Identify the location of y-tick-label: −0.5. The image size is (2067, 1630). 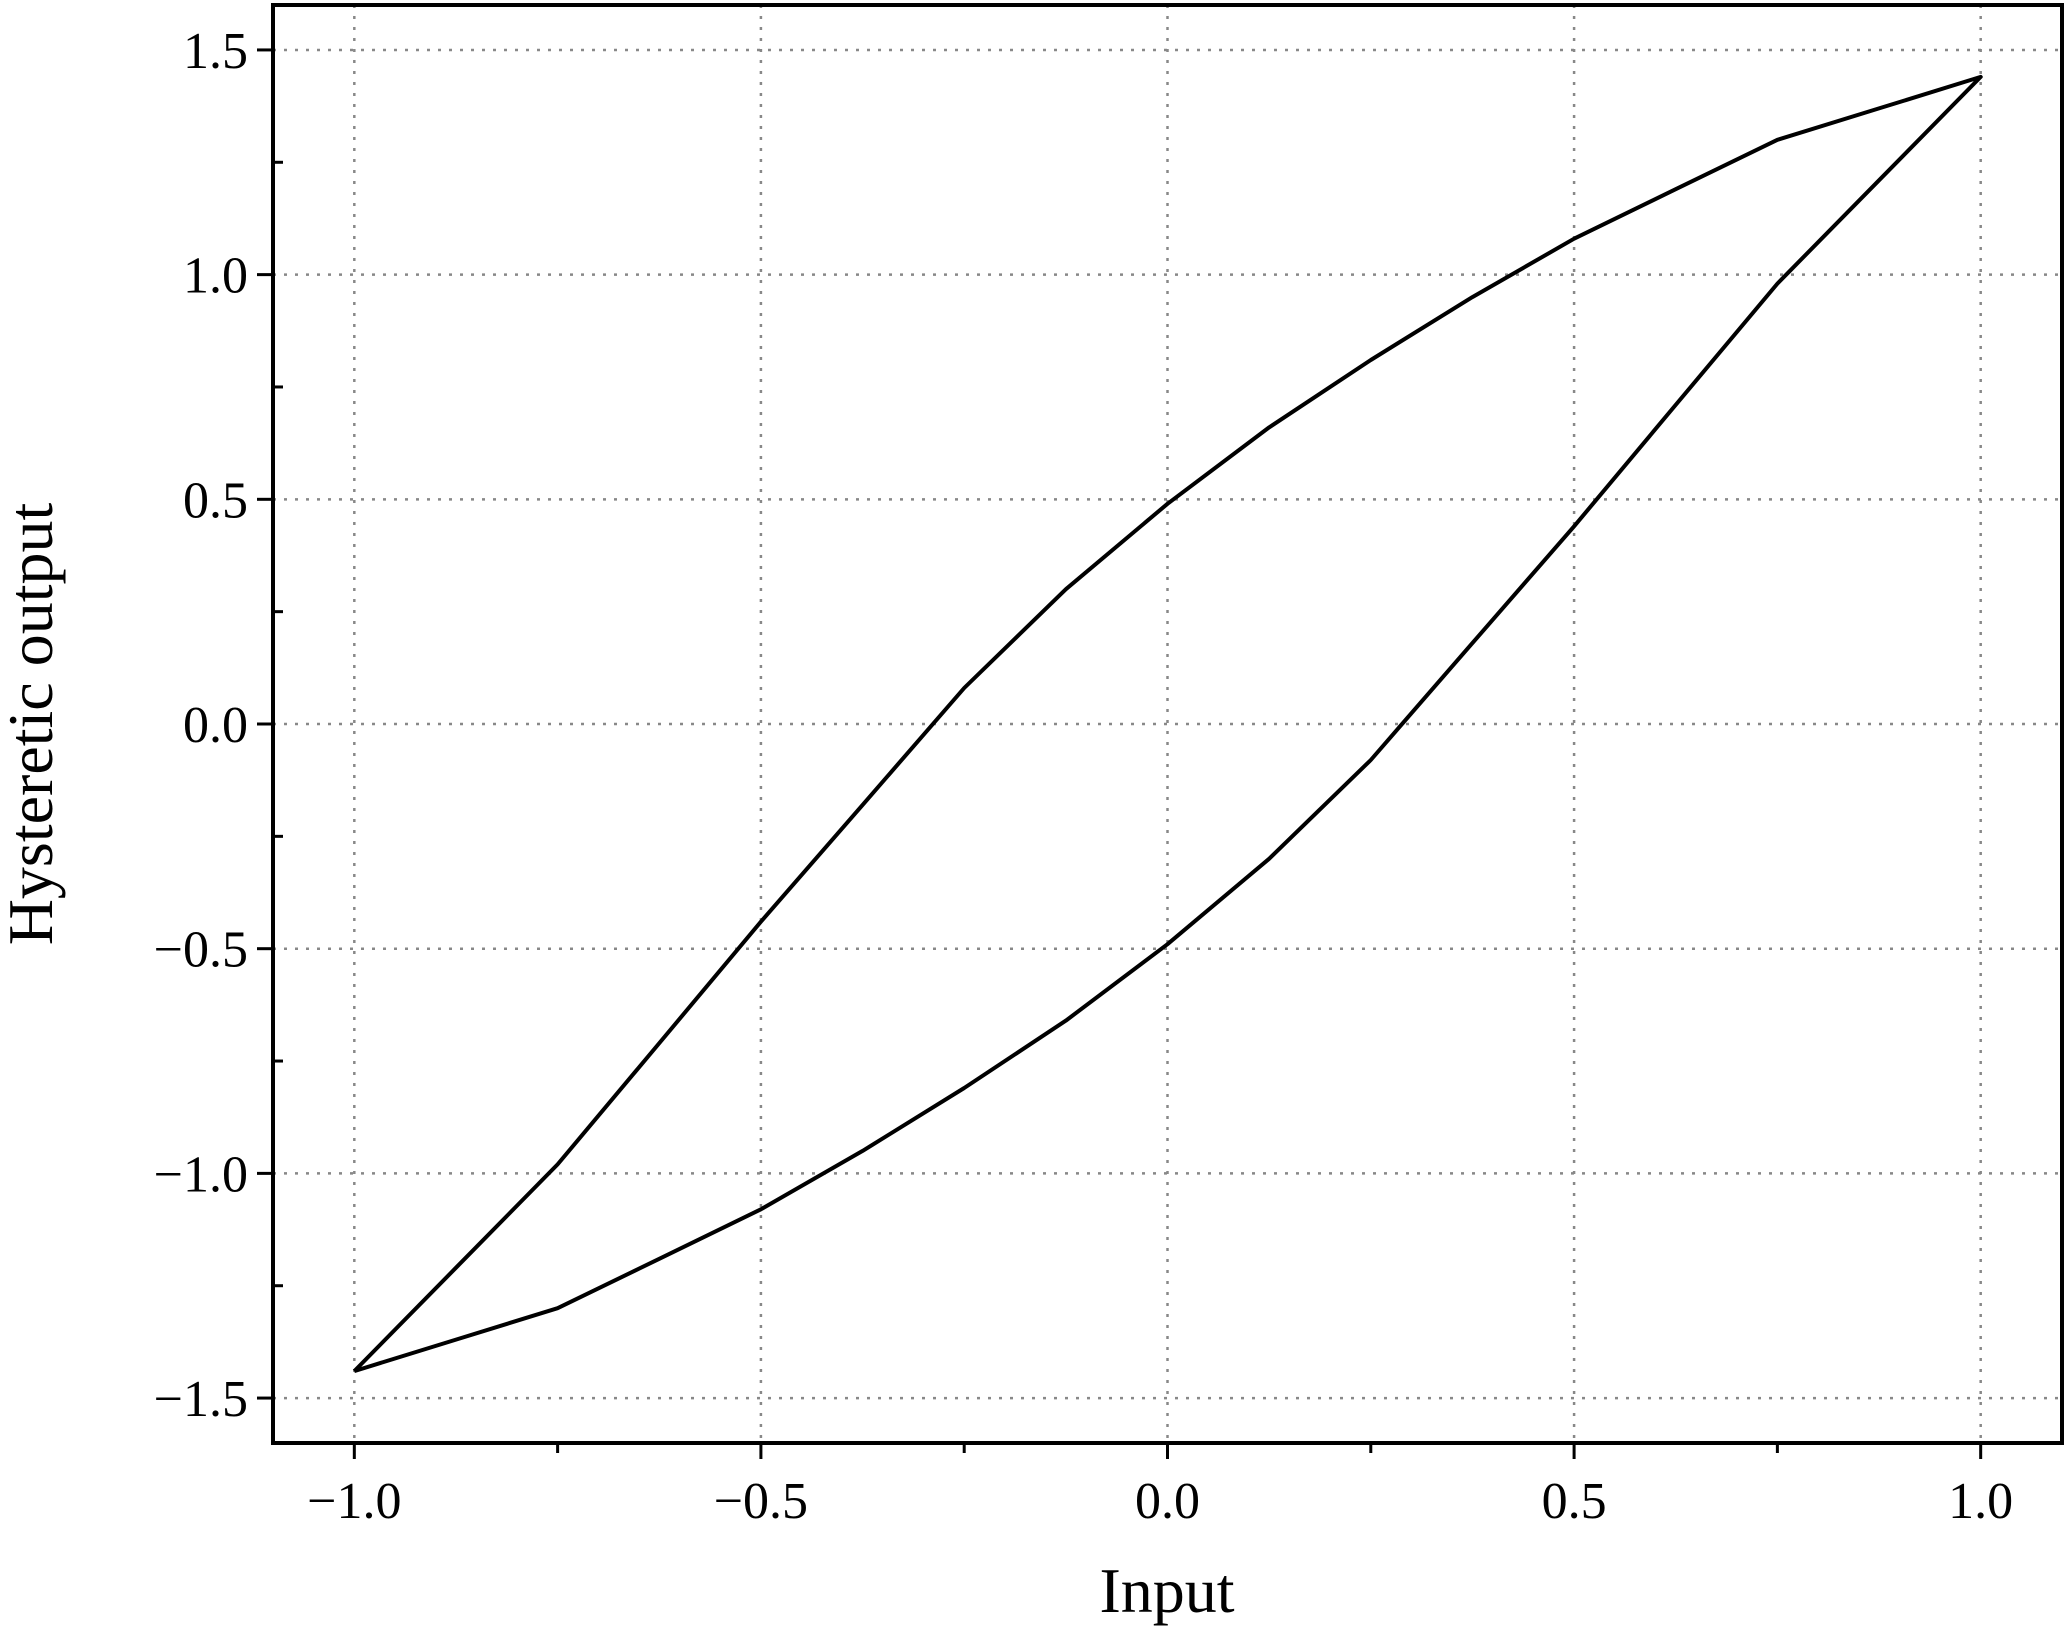
(201, 950).